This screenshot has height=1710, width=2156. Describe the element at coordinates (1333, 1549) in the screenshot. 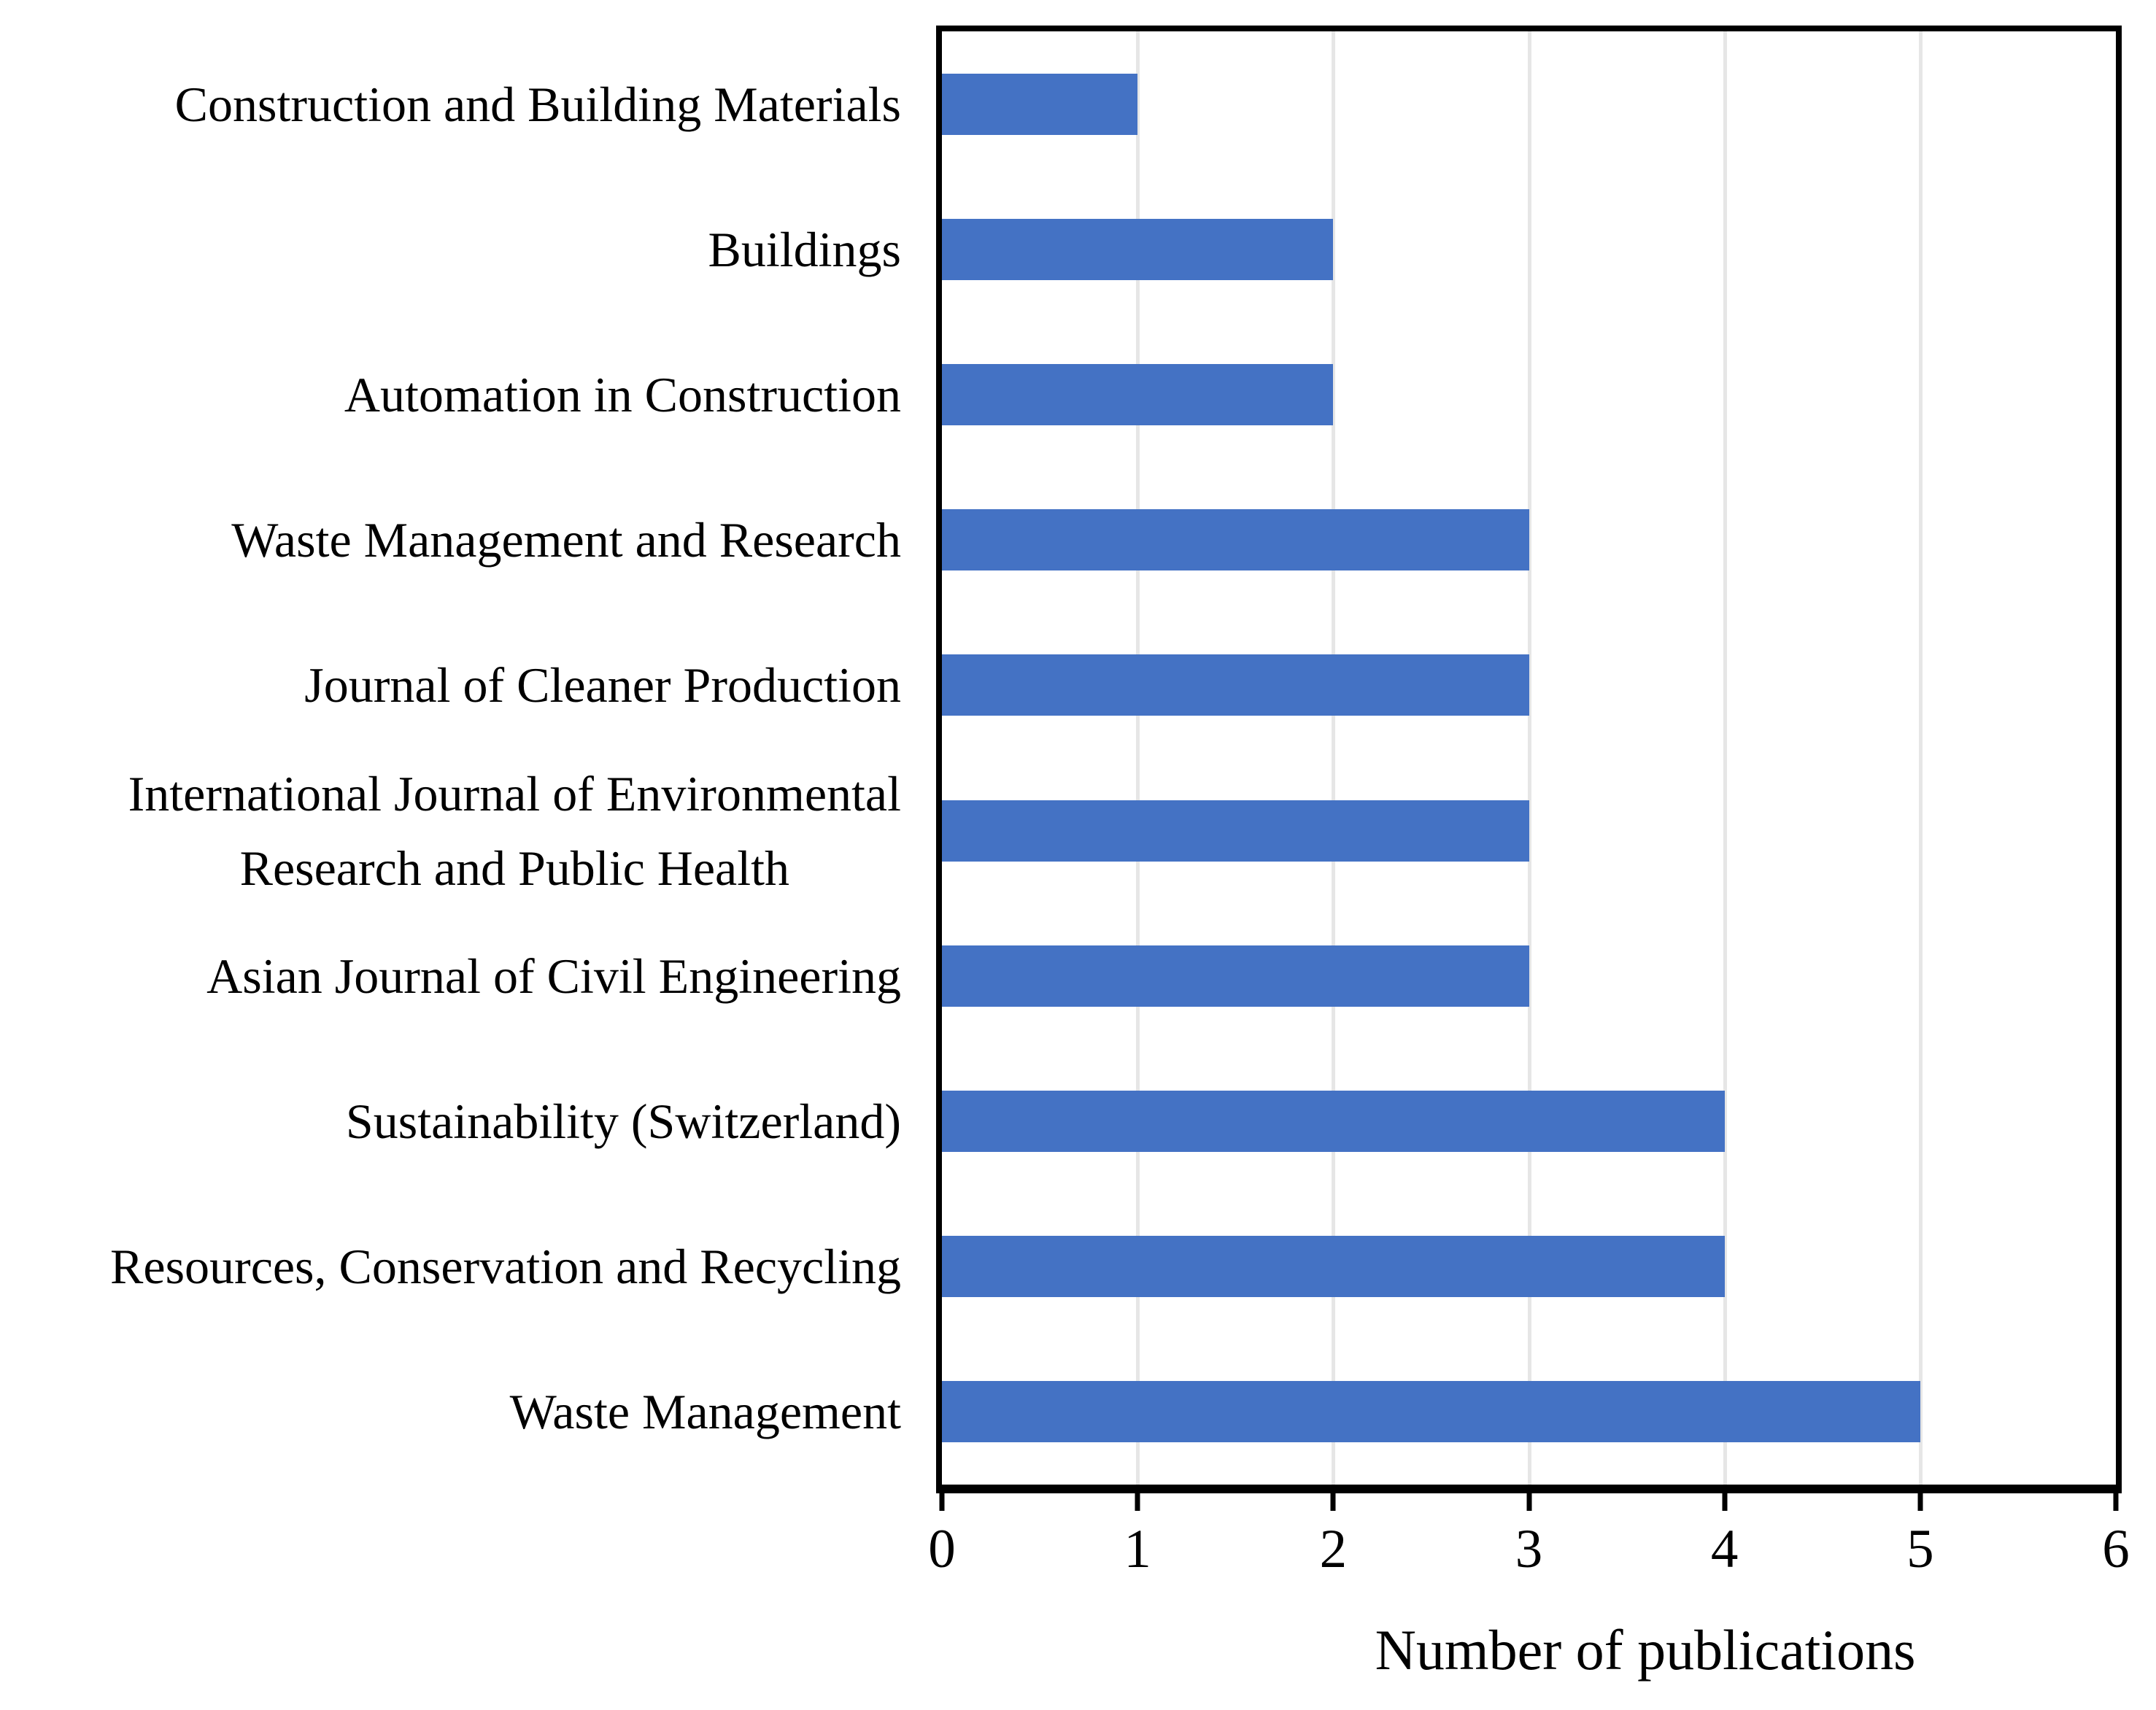

I see `x-tick-label: 2` at that location.